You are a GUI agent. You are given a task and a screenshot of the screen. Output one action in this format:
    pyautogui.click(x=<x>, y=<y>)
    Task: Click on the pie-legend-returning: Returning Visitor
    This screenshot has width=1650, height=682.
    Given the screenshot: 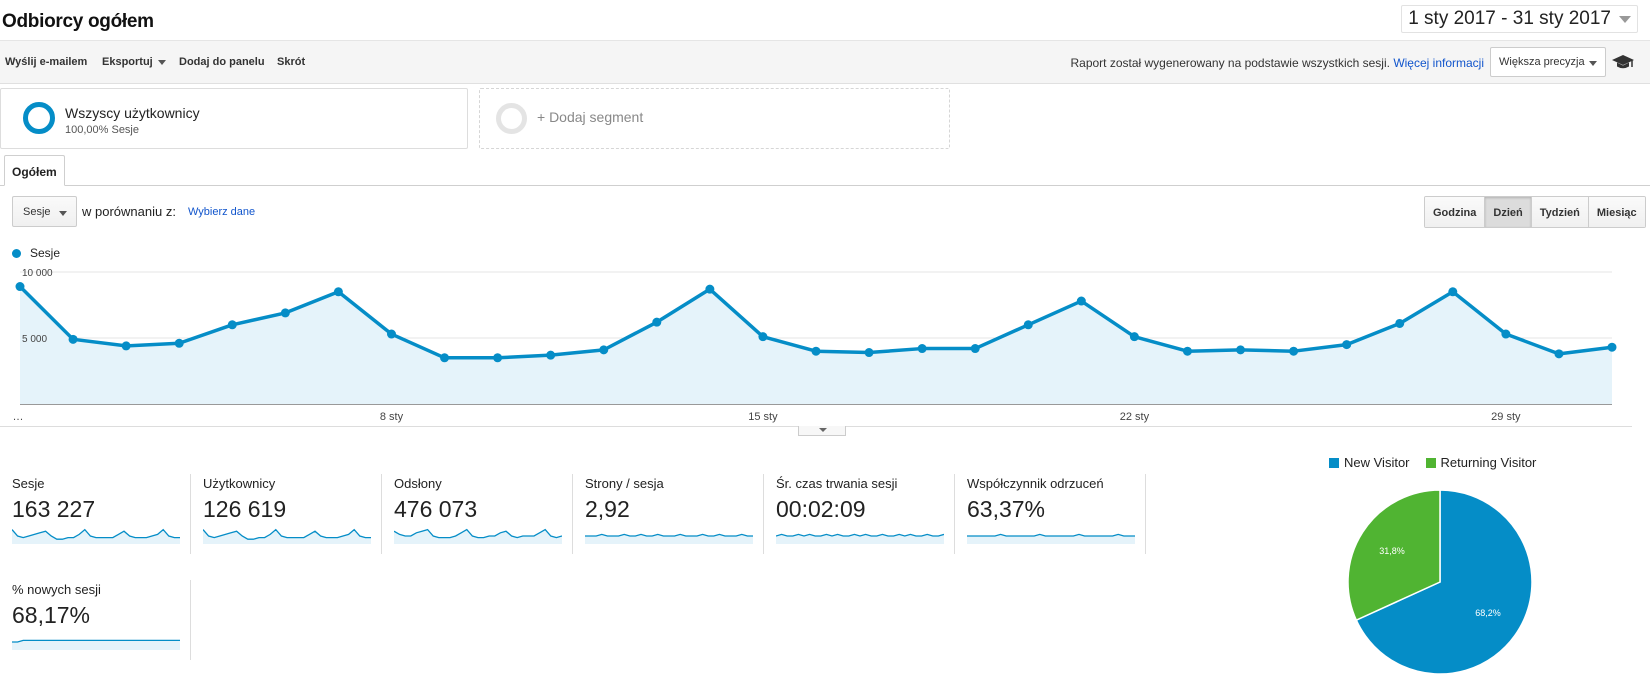 What is the action you would take?
    pyautogui.click(x=1481, y=462)
    